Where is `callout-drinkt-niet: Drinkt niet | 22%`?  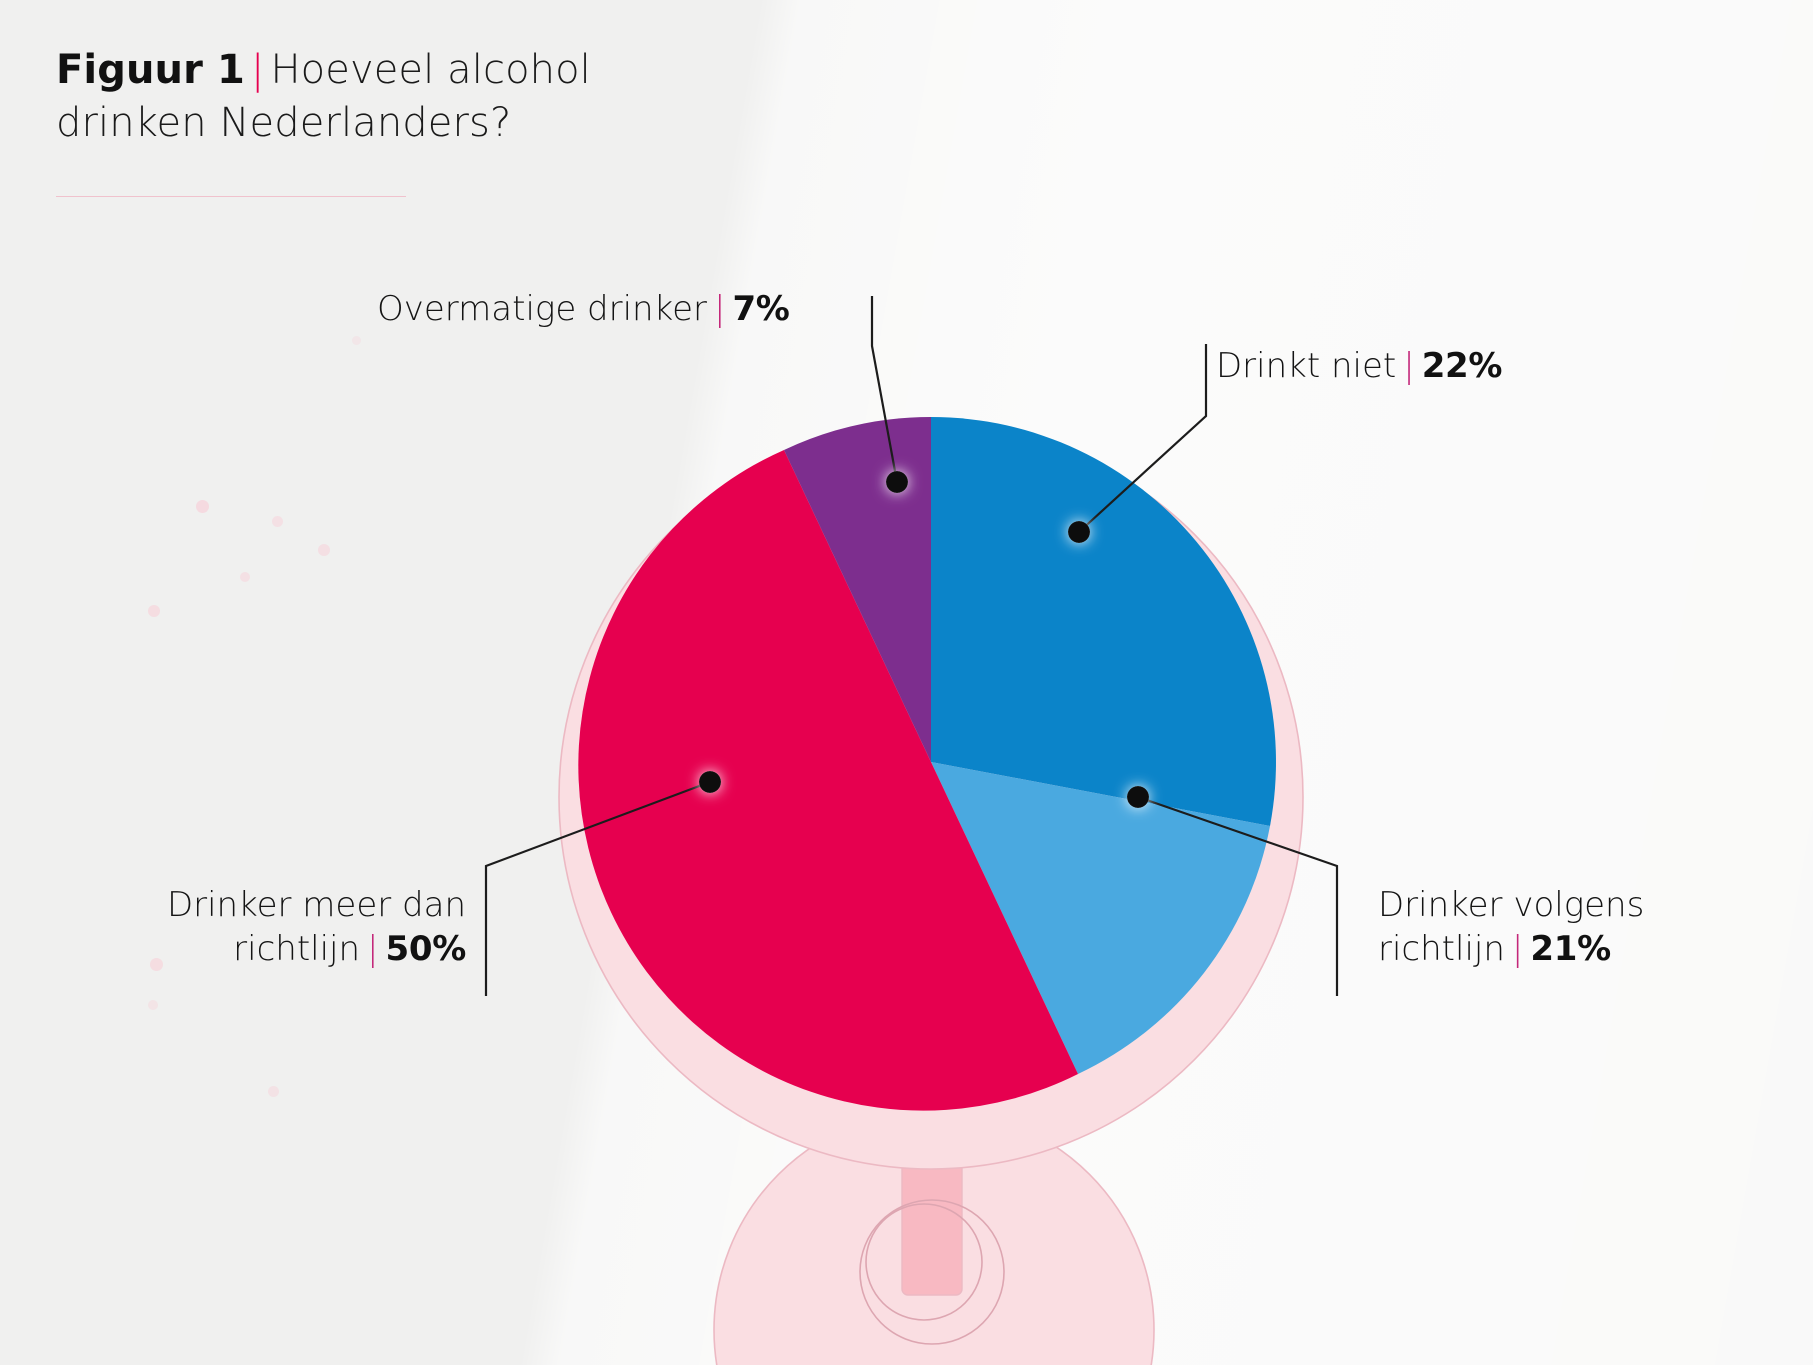
callout-drinkt-niet: Drinkt niet | 22% is located at coordinates (1359, 367).